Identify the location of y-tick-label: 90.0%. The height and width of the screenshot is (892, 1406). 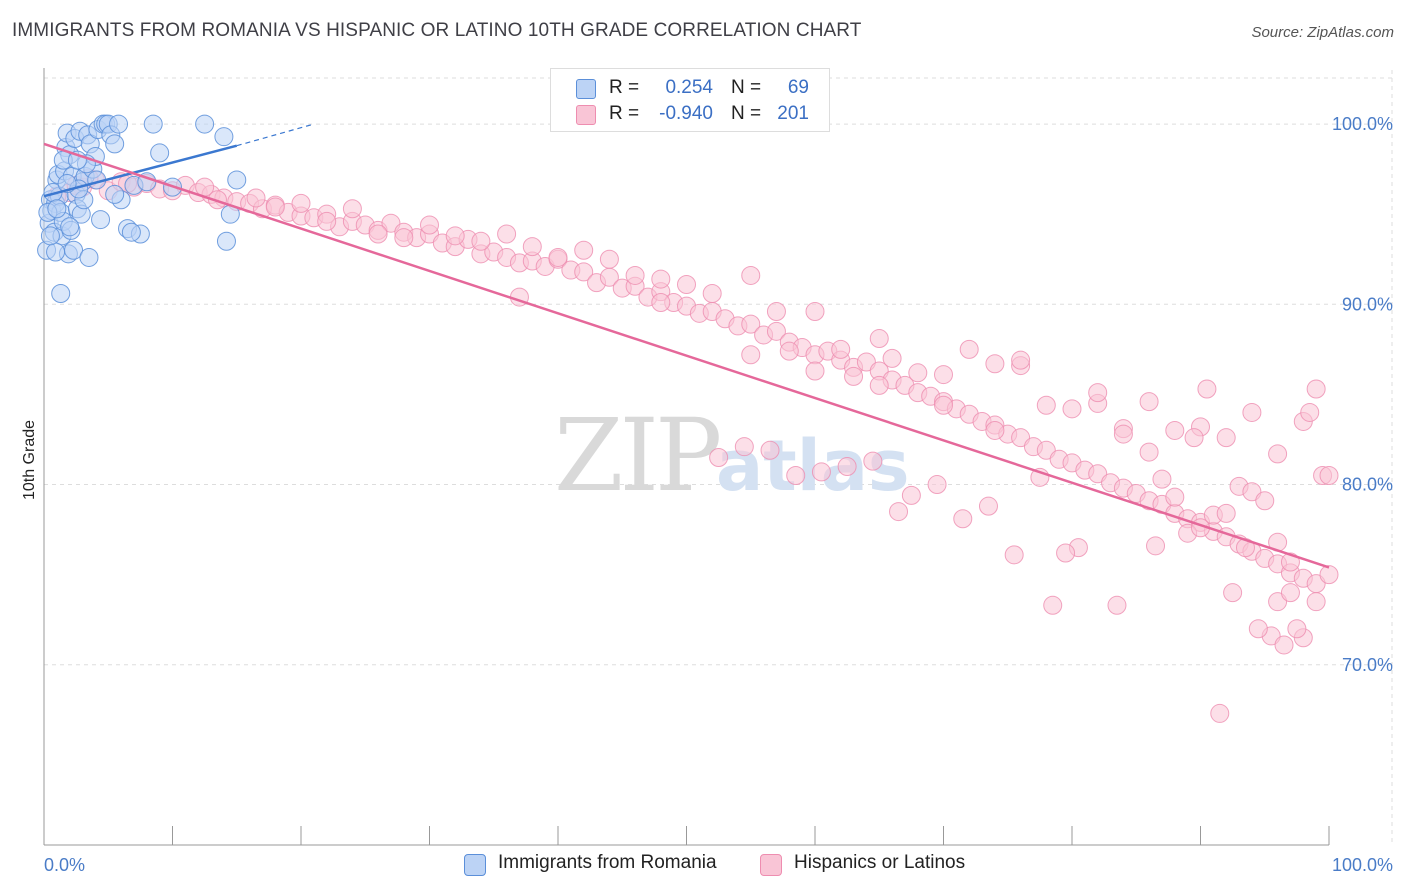
(1367, 304).